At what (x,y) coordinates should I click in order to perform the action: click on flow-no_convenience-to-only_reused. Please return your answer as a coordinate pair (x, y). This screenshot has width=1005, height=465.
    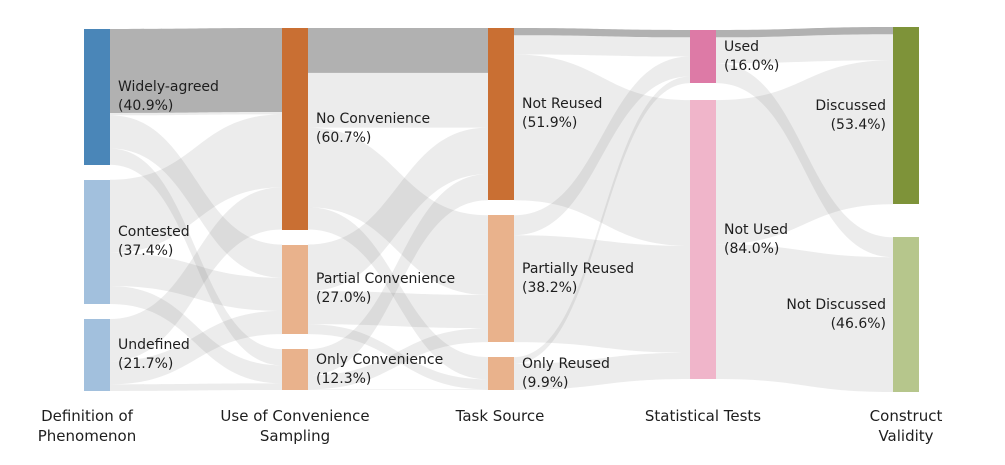
    Looking at the image, I should click on (398, 293).